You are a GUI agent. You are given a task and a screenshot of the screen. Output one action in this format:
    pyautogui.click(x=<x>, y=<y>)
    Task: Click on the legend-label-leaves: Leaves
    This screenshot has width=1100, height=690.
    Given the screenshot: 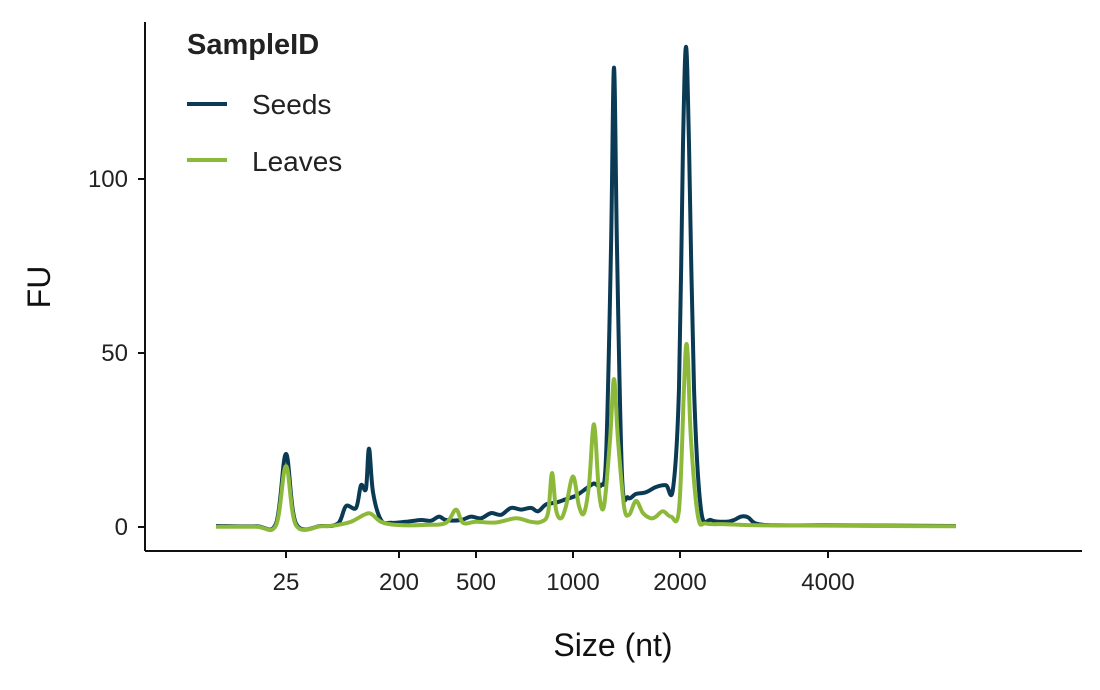 What is the action you would take?
    pyautogui.click(x=297, y=161)
    